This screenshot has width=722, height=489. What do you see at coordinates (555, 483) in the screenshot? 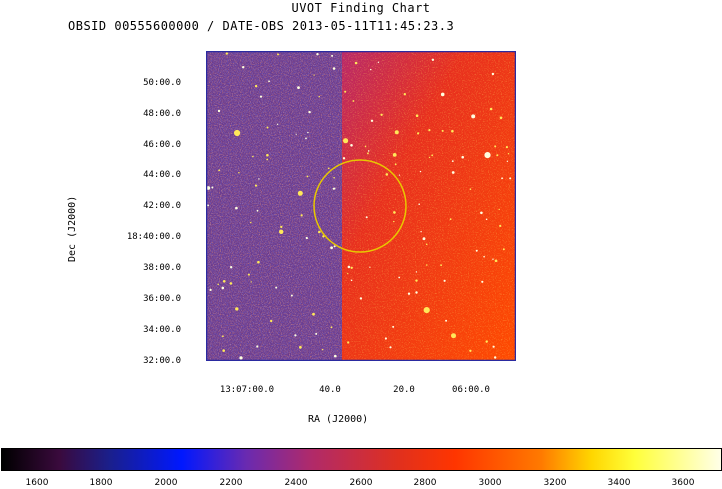
I see `colorbar-label: 3200` at bounding box center [555, 483].